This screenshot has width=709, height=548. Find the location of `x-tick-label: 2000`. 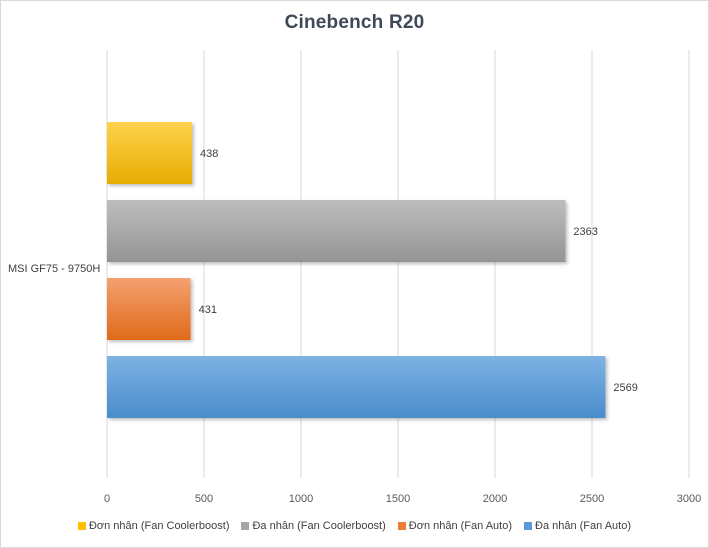

x-tick-label: 2000 is located at coordinates (495, 499).